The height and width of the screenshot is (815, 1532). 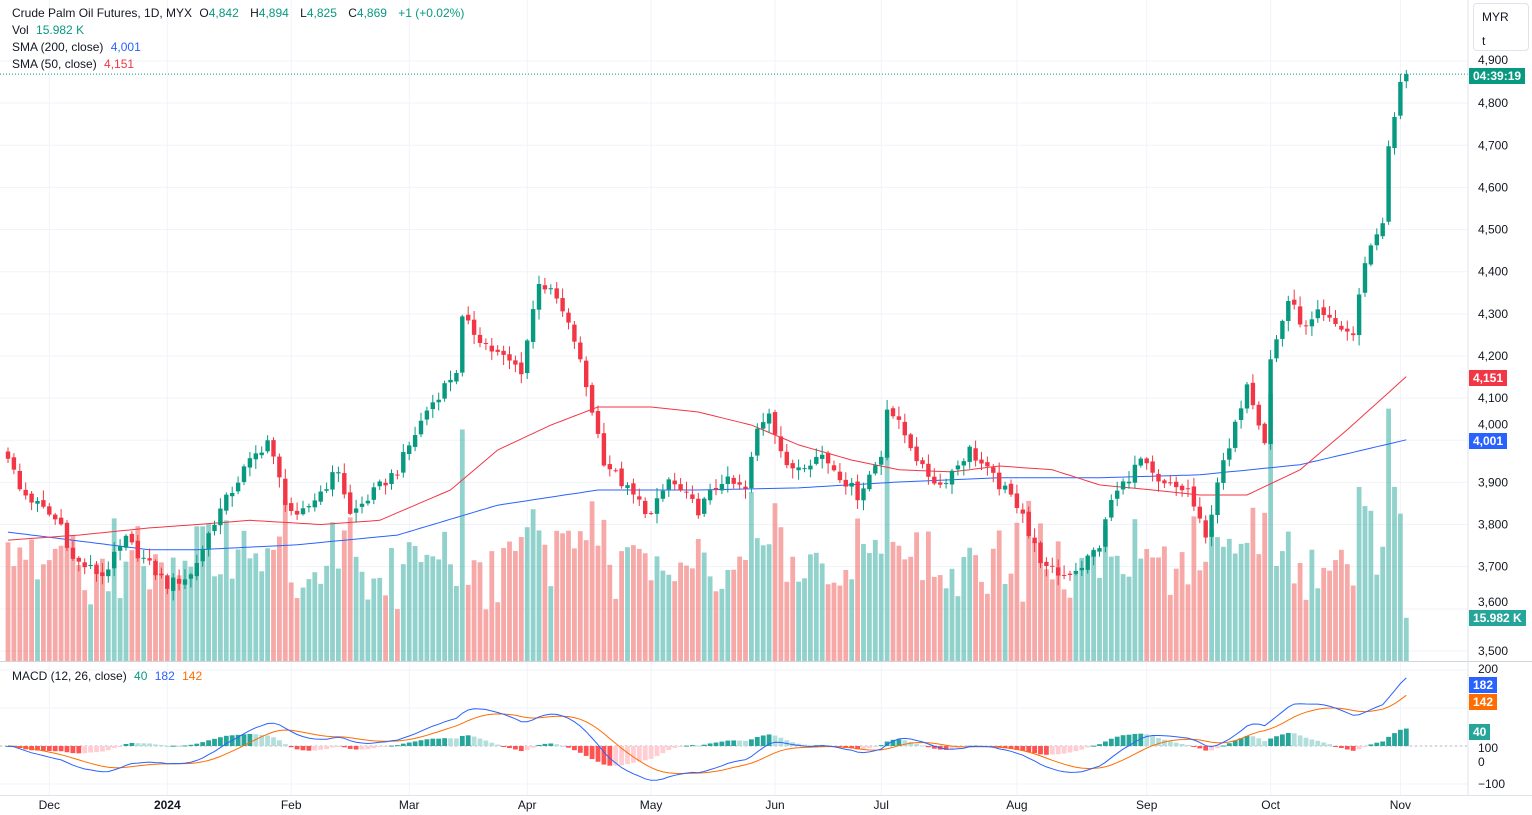 What do you see at coordinates (1488, 669) in the screenshot?
I see `macd-tick-label: 200` at bounding box center [1488, 669].